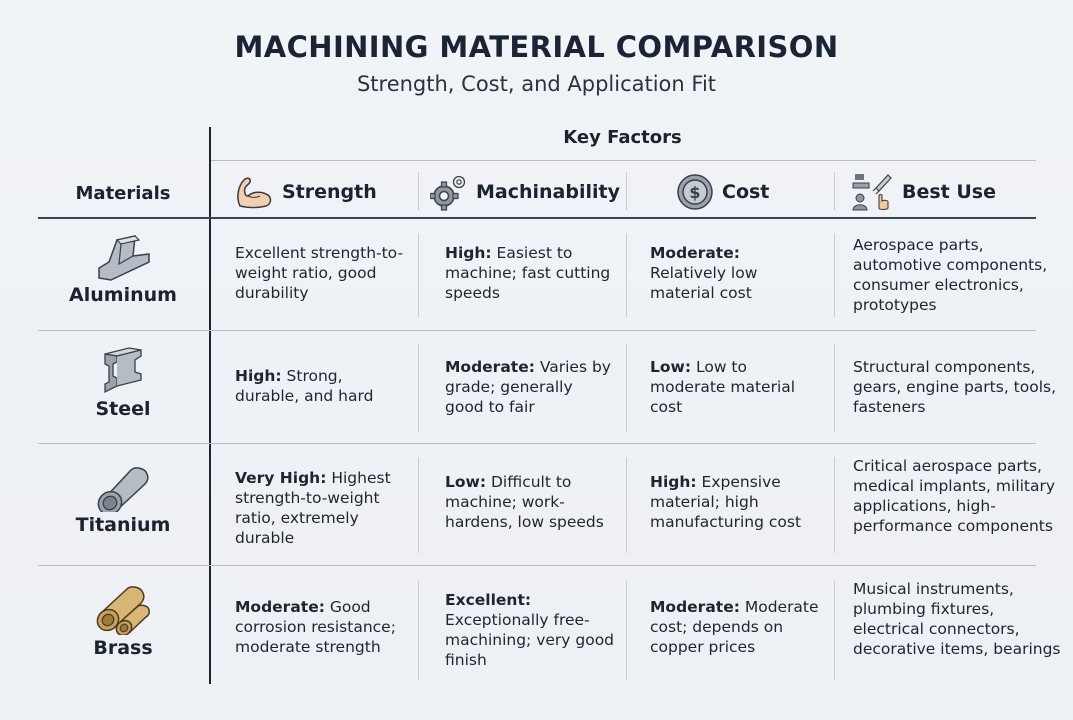 The width and height of the screenshot is (1073, 720). I want to click on column-header-strength: Strength, so click(305, 192).